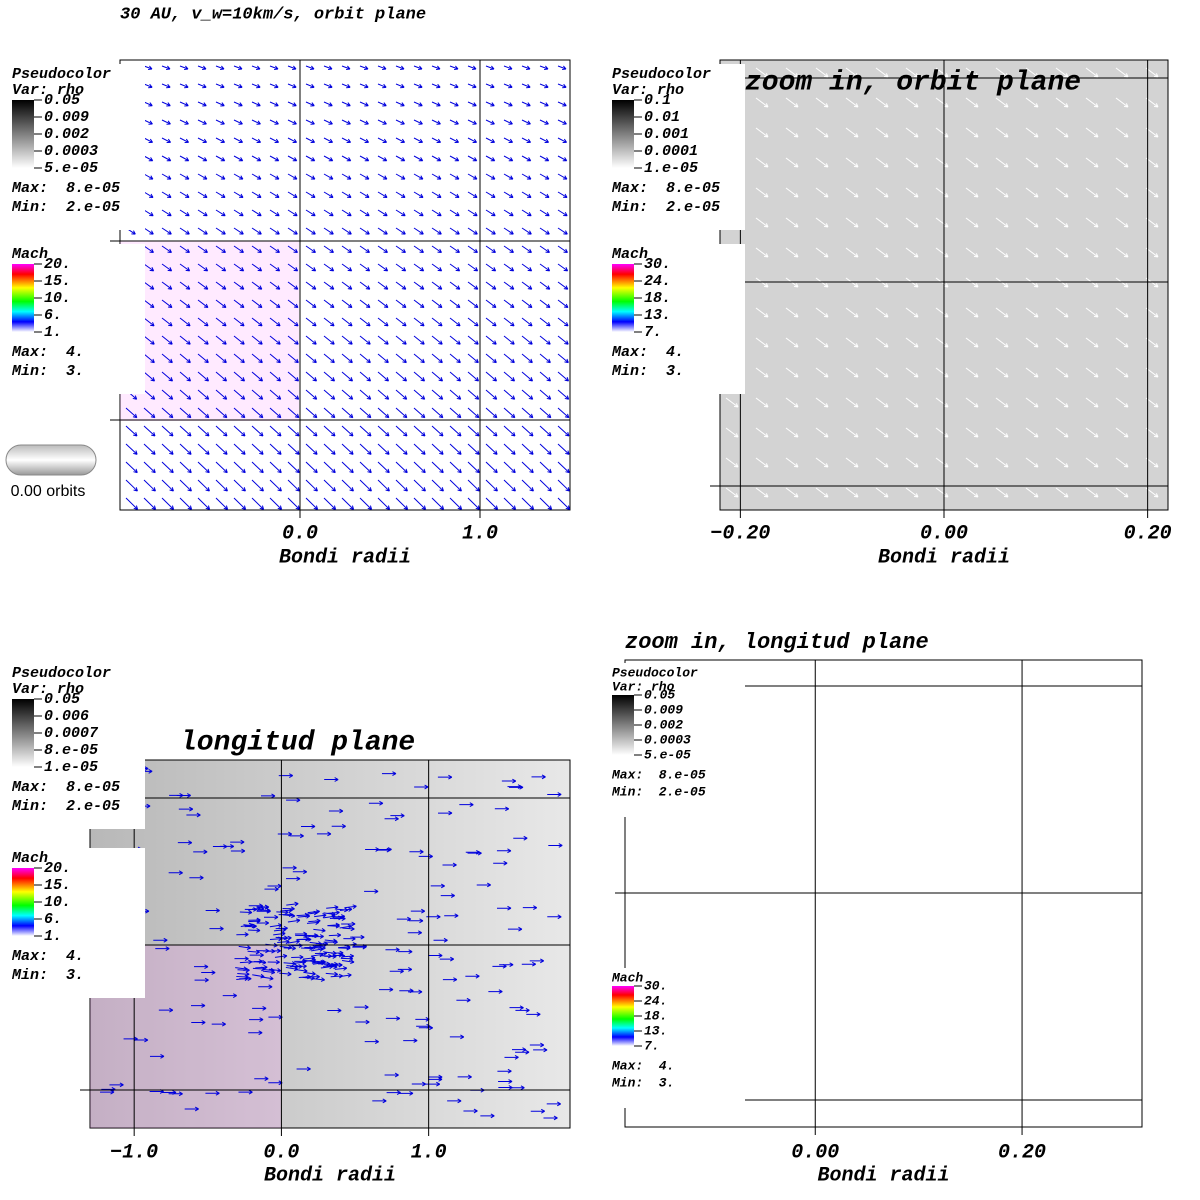  I want to click on x-tick-label: 0.20, so click(1148, 533).